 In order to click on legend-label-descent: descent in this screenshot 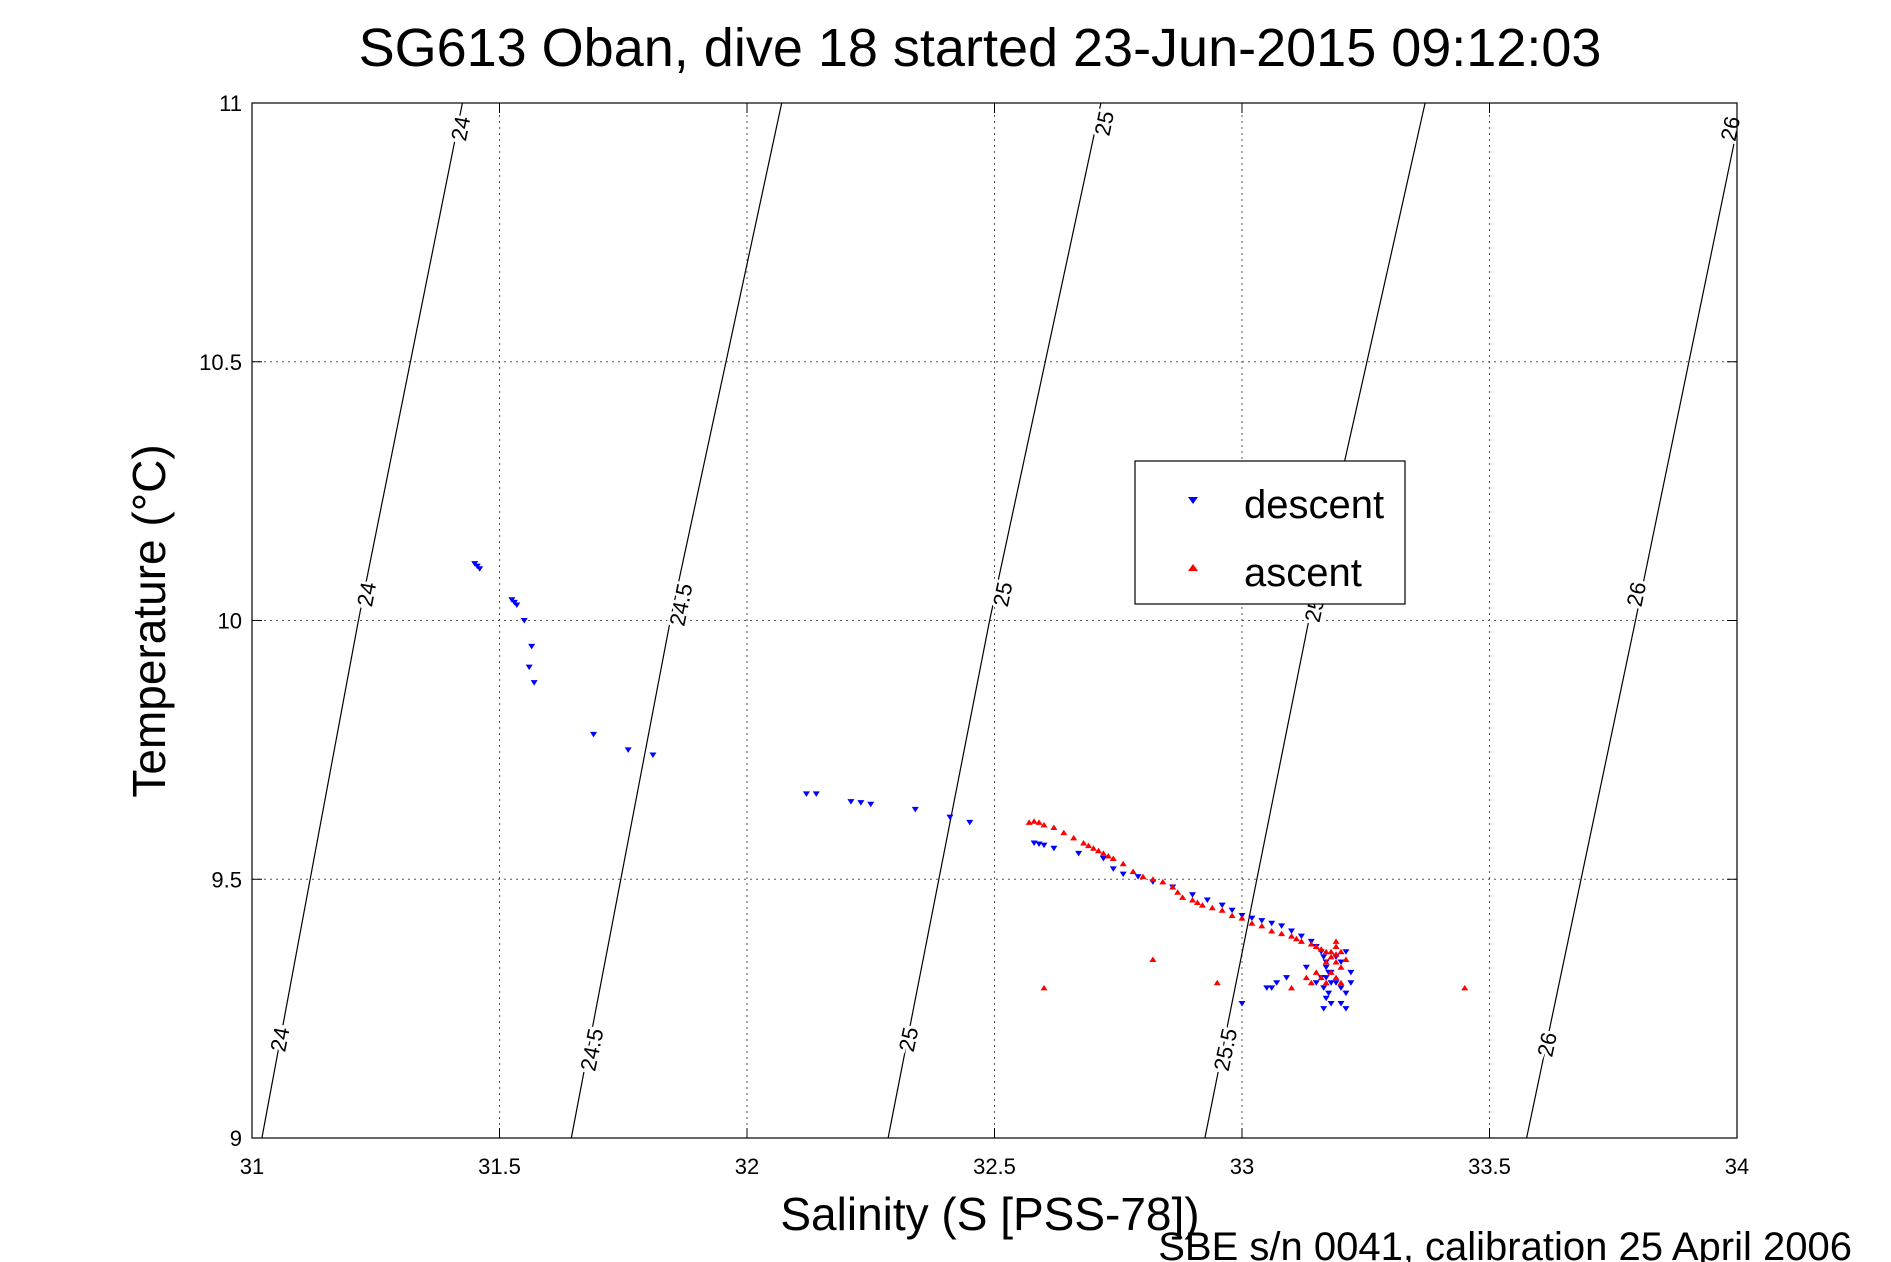, I will do `click(1314, 505)`.